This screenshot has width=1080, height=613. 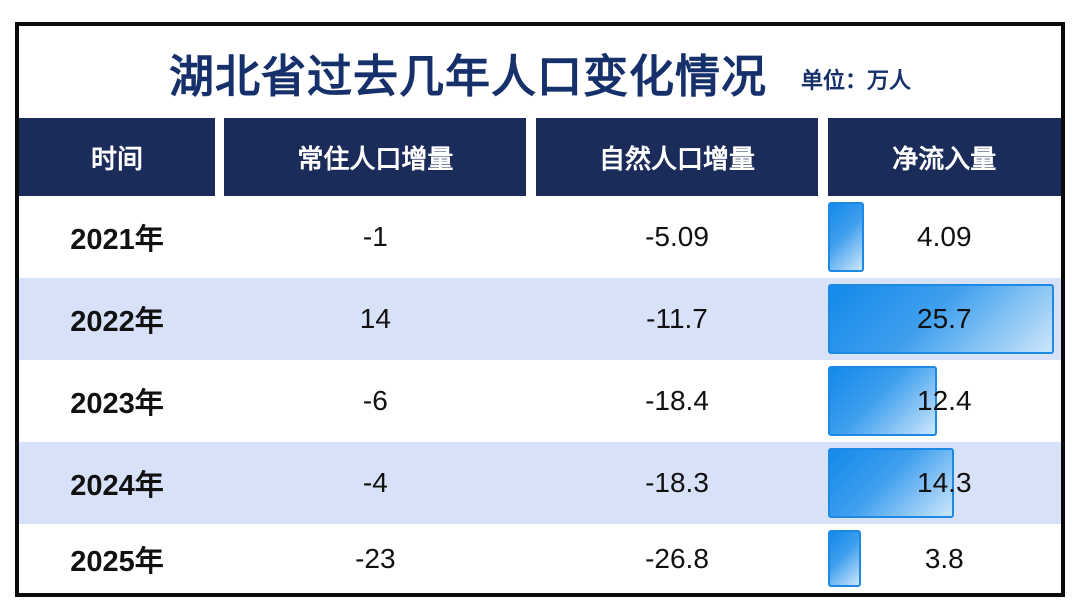 I want to click on resident-increment-cell: -23, so click(x=375, y=558).